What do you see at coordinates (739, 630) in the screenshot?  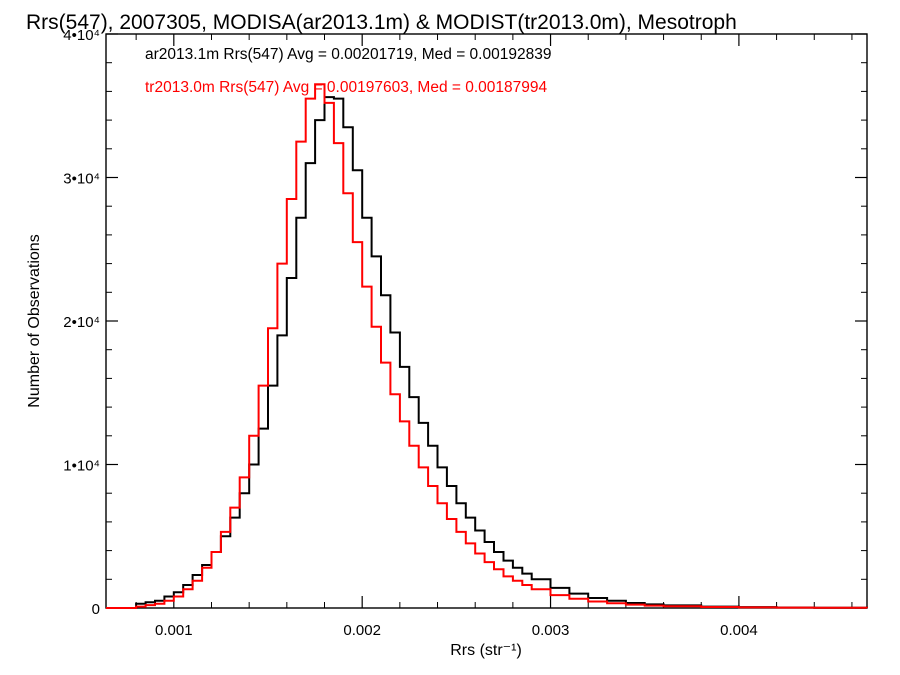 I see `x-tick-label: 0.004` at bounding box center [739, 630].